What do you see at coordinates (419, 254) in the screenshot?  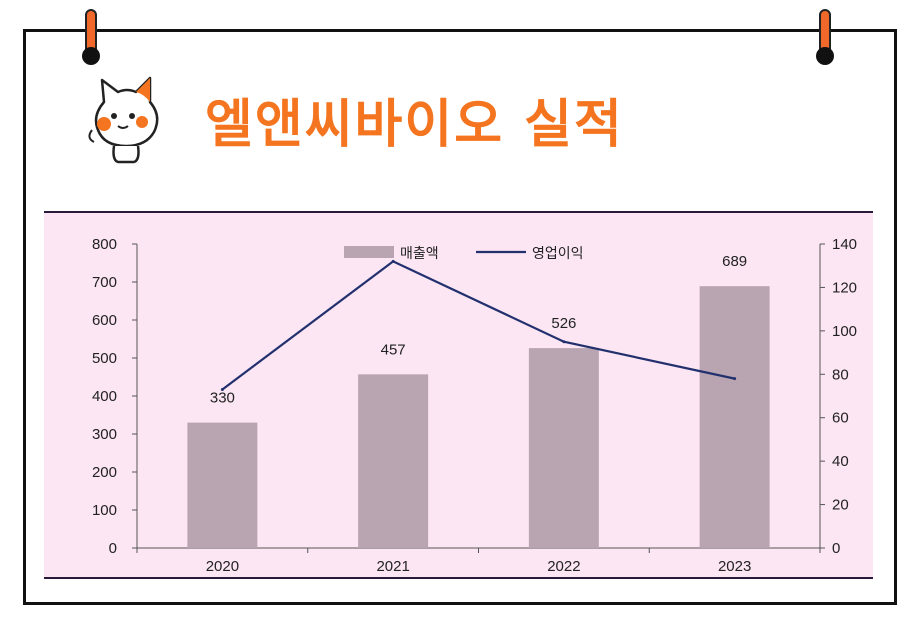 I see `legend-label-bar: 매출액` at bounding box center [419, 254].